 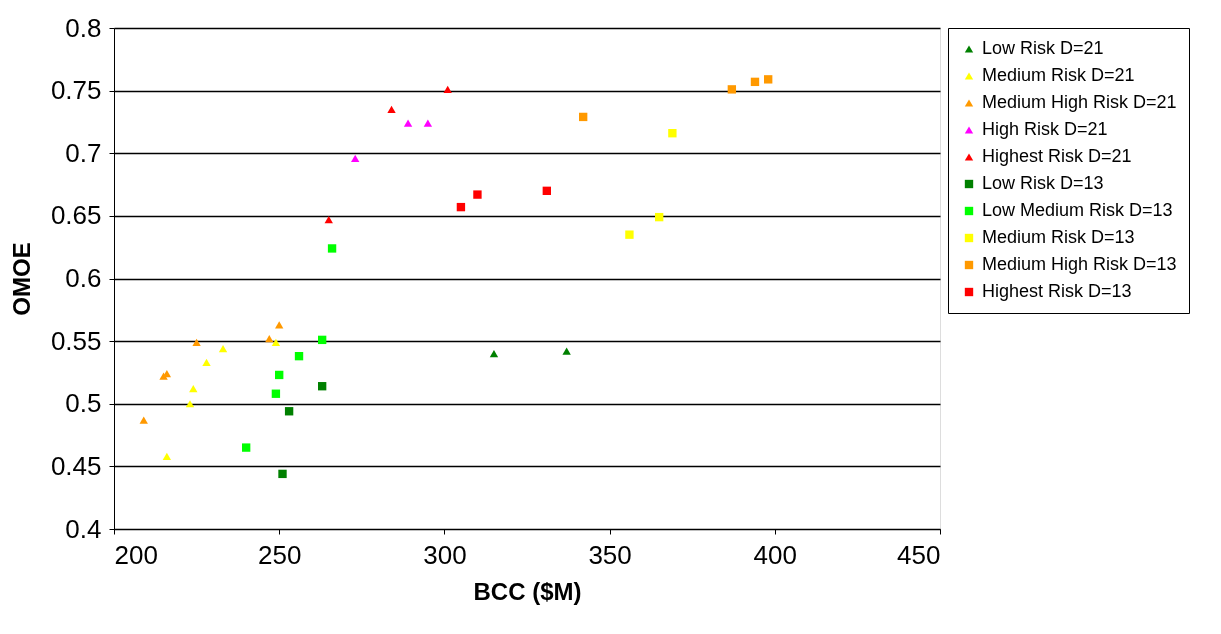 I want to click on legend-label: Medium High Risk D=21, so click(x=1079, y=102).